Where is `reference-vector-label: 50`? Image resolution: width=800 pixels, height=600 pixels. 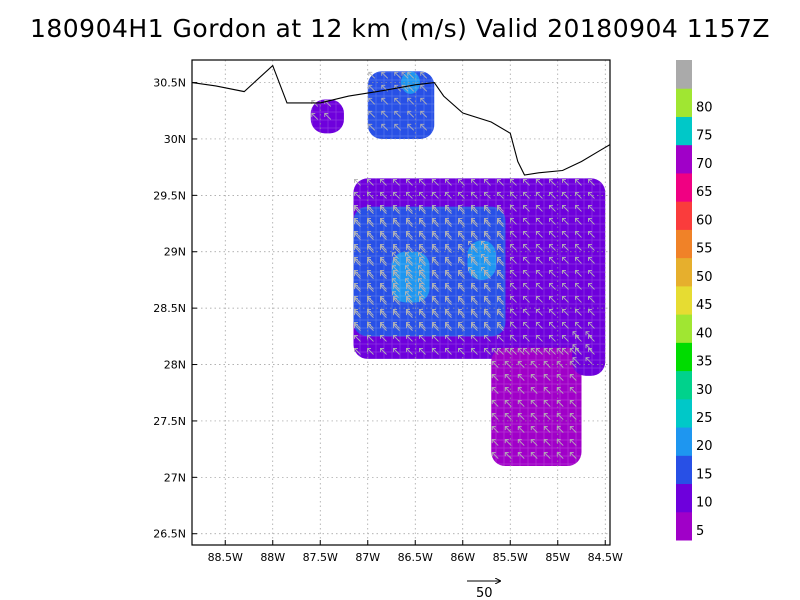
reference-vector-label: 50 is located at coordinates (484, 593).